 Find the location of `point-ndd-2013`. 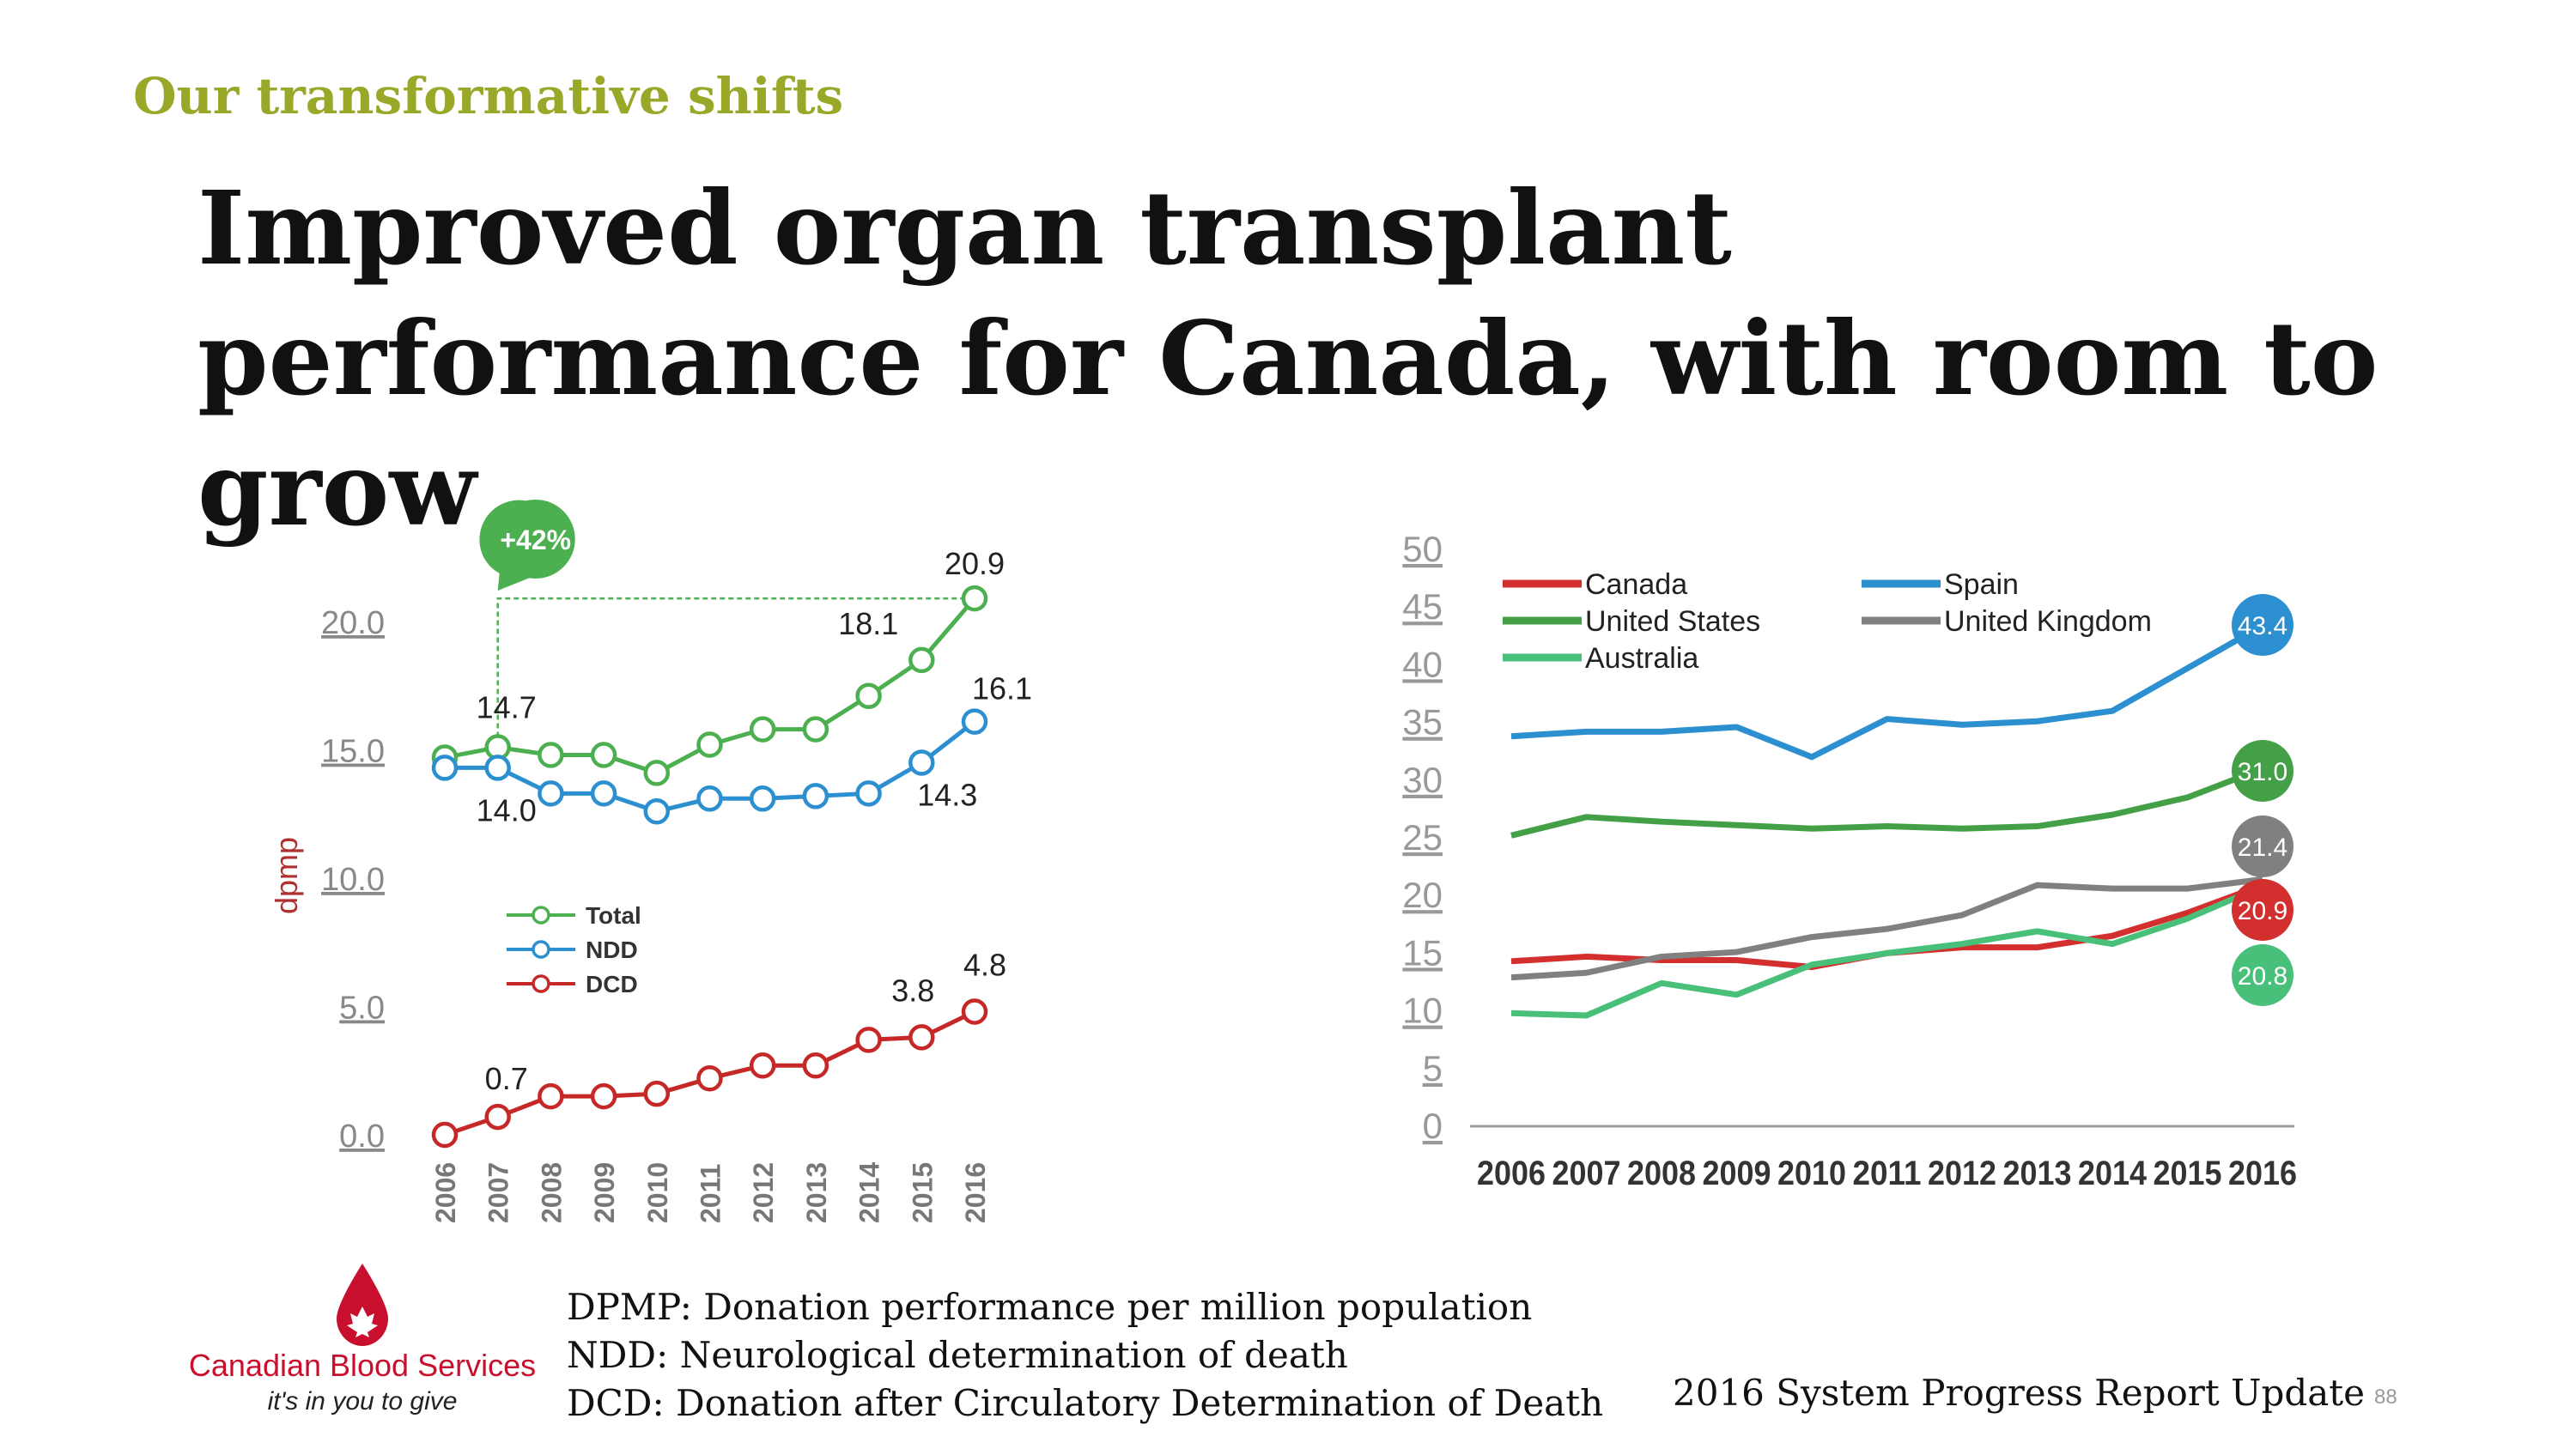

point-ndd-2013 is located at coordinates (815, 796).